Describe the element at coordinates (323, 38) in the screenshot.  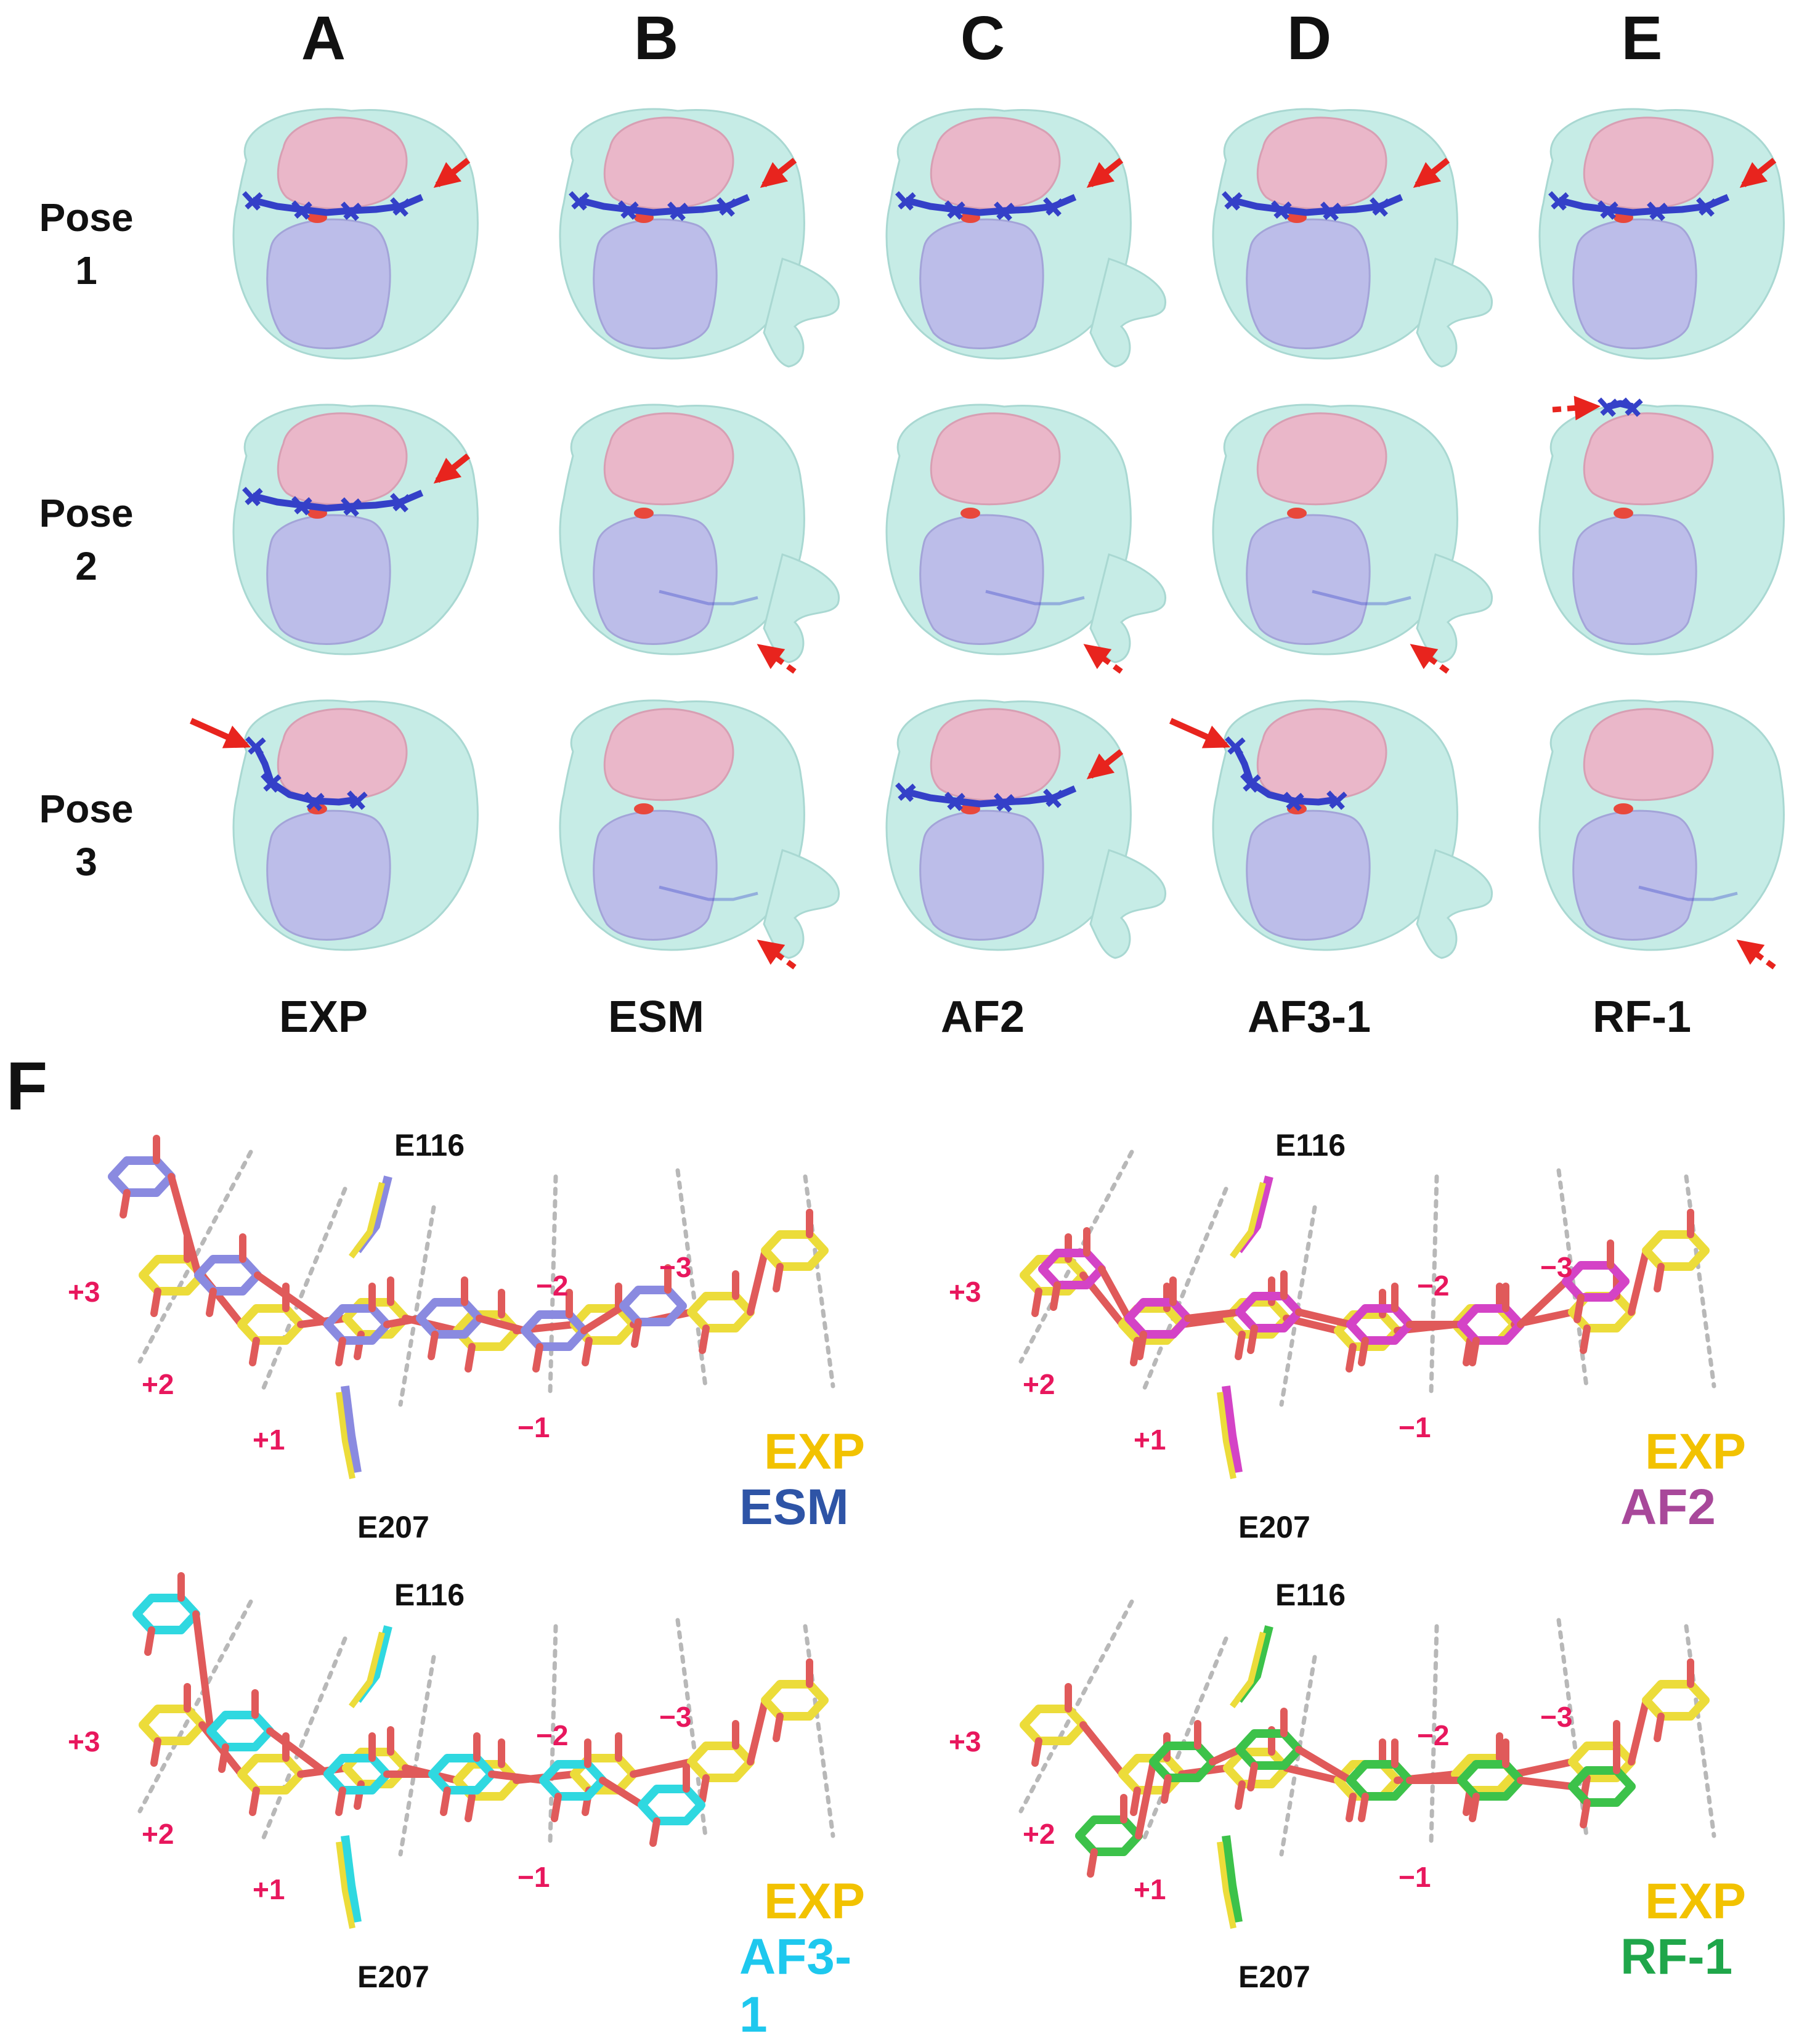
I see `column-letter-a: A` at that location.